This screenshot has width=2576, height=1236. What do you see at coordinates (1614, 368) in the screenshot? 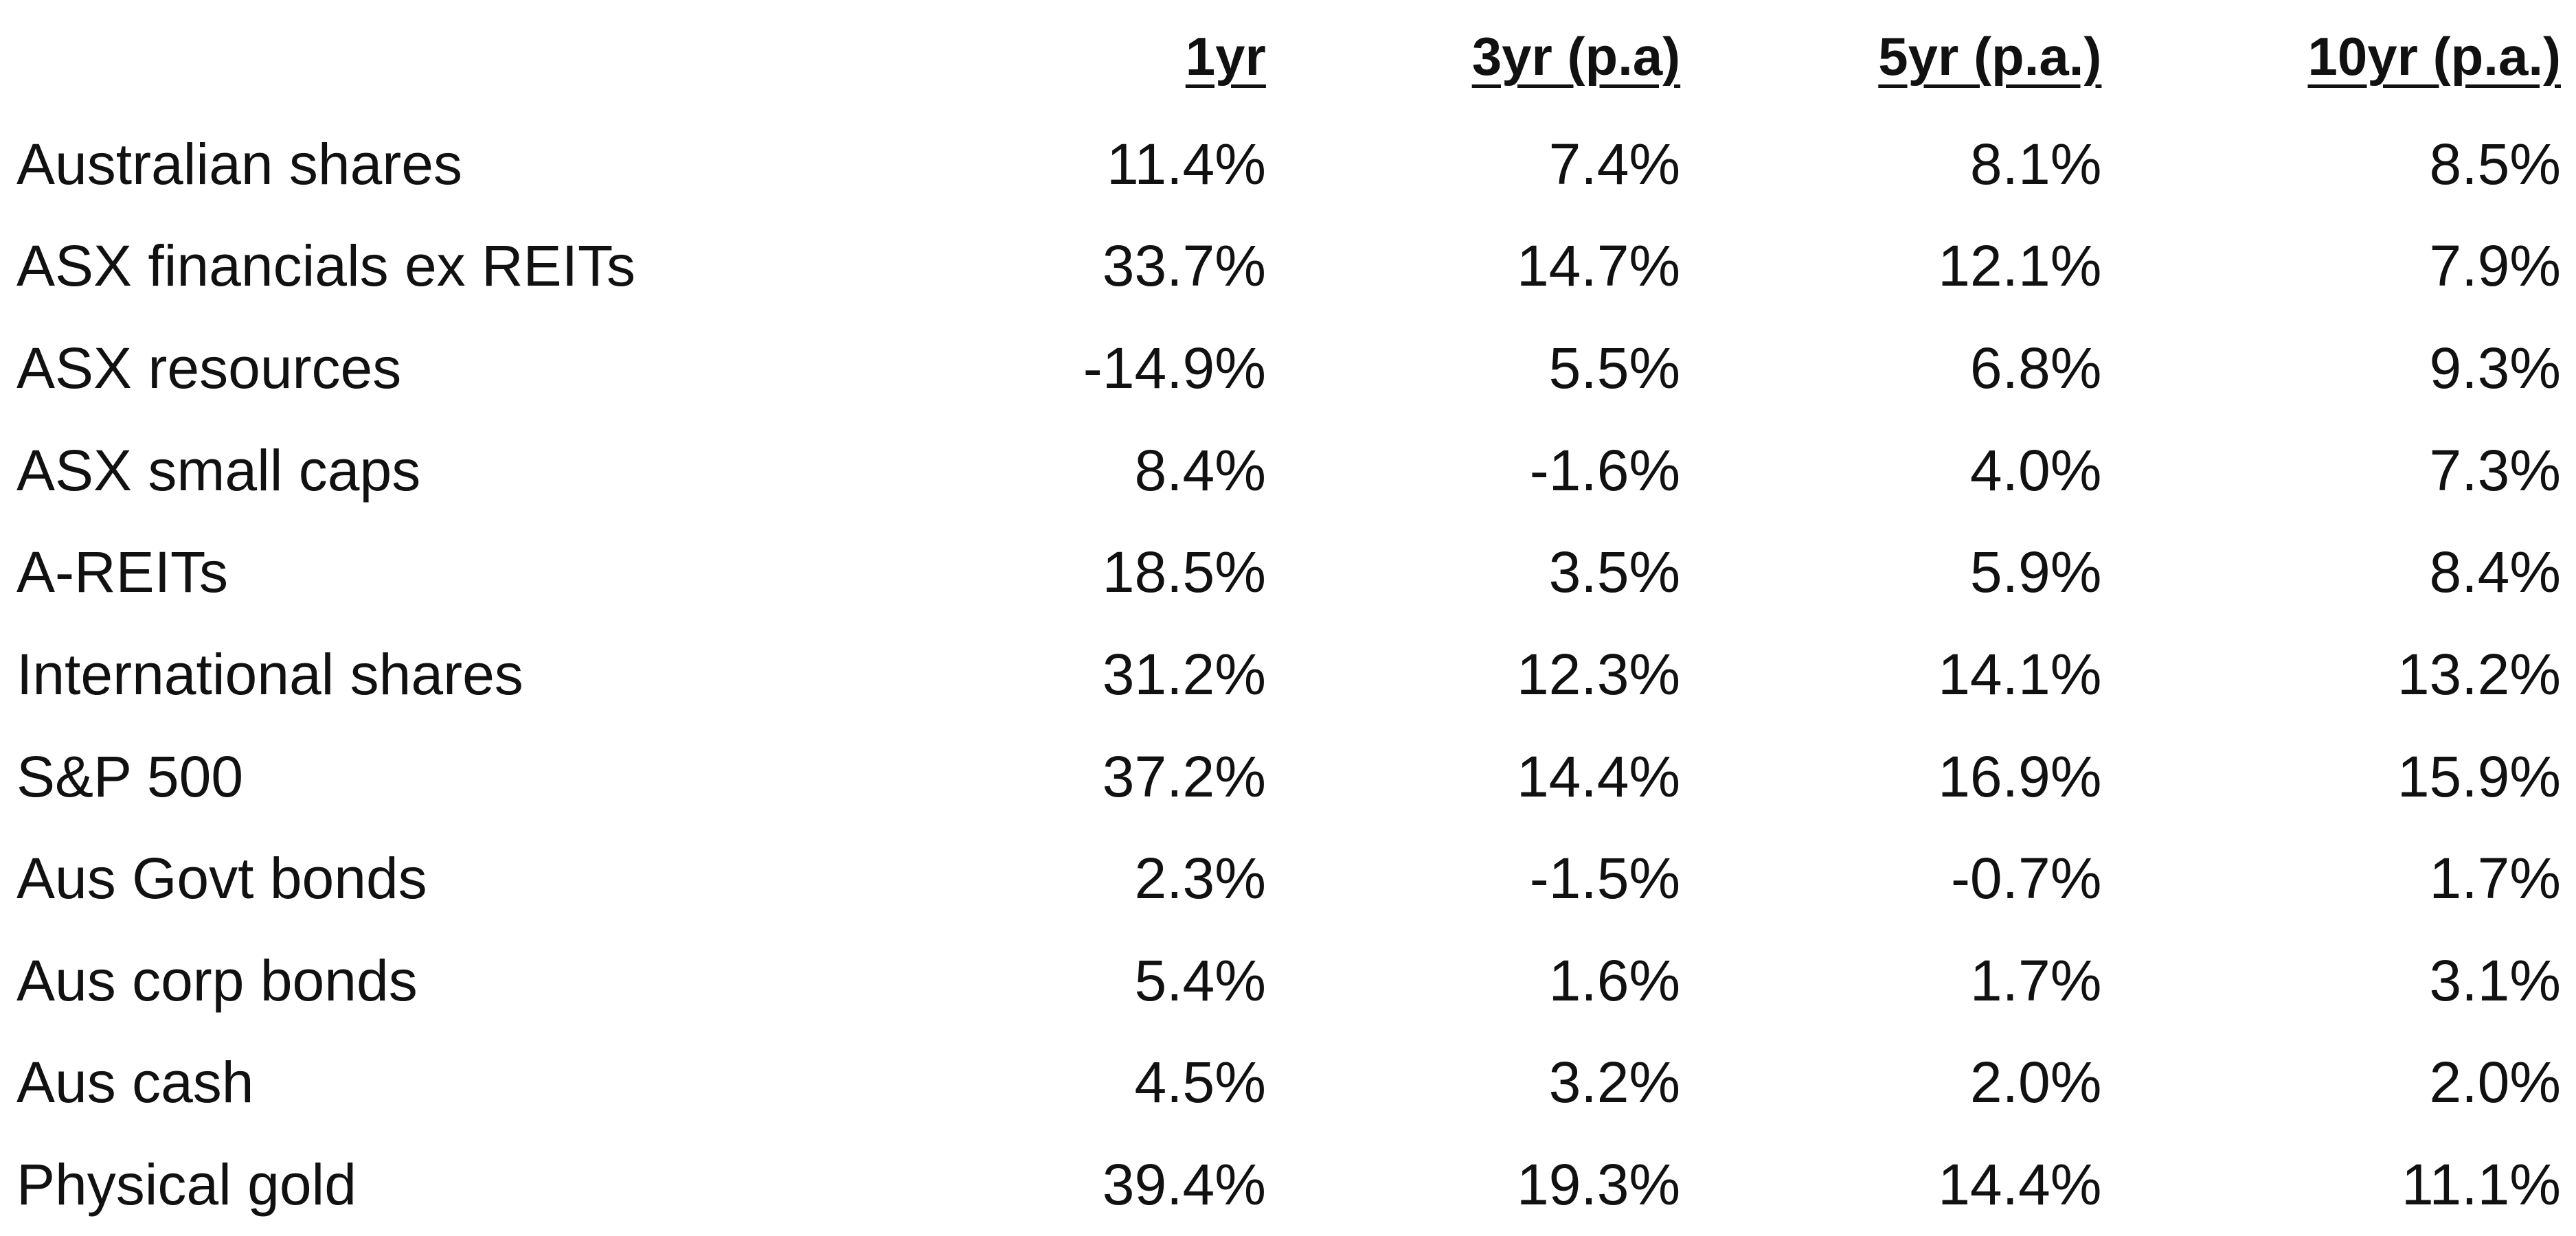
I see `value-3yr: 5.5%` at bounding box center [1614, 368].